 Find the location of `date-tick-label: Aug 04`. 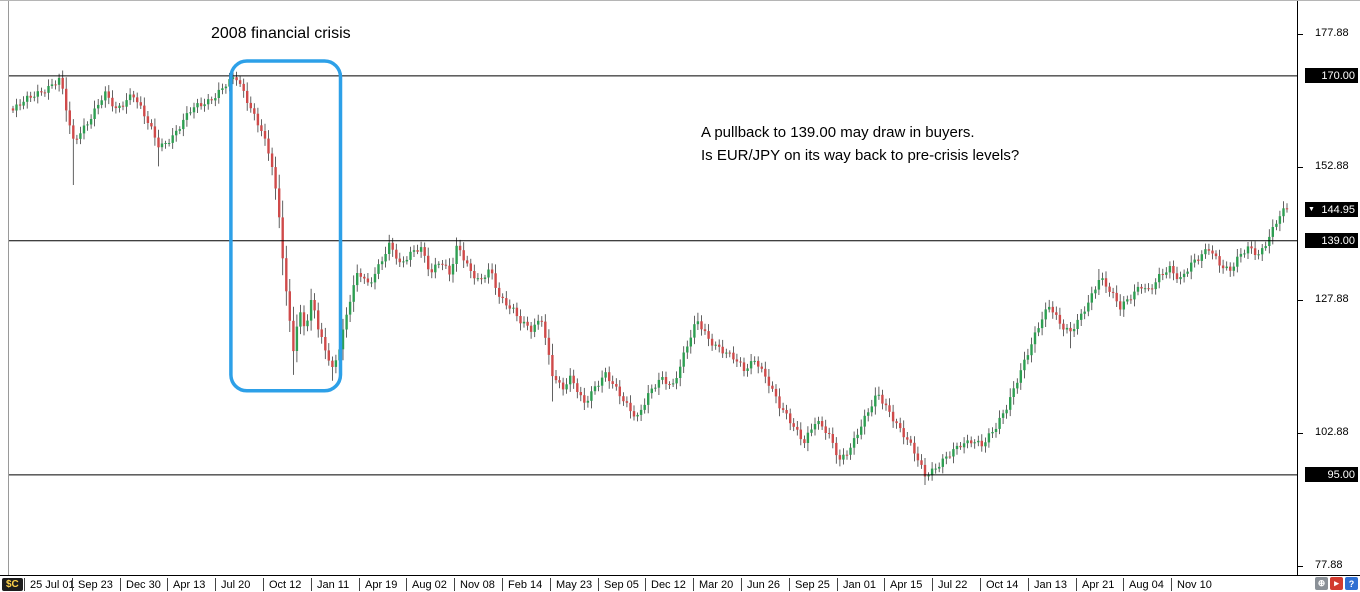

date-tick-label: Aug 04 is located at coordinates (1146, 585).